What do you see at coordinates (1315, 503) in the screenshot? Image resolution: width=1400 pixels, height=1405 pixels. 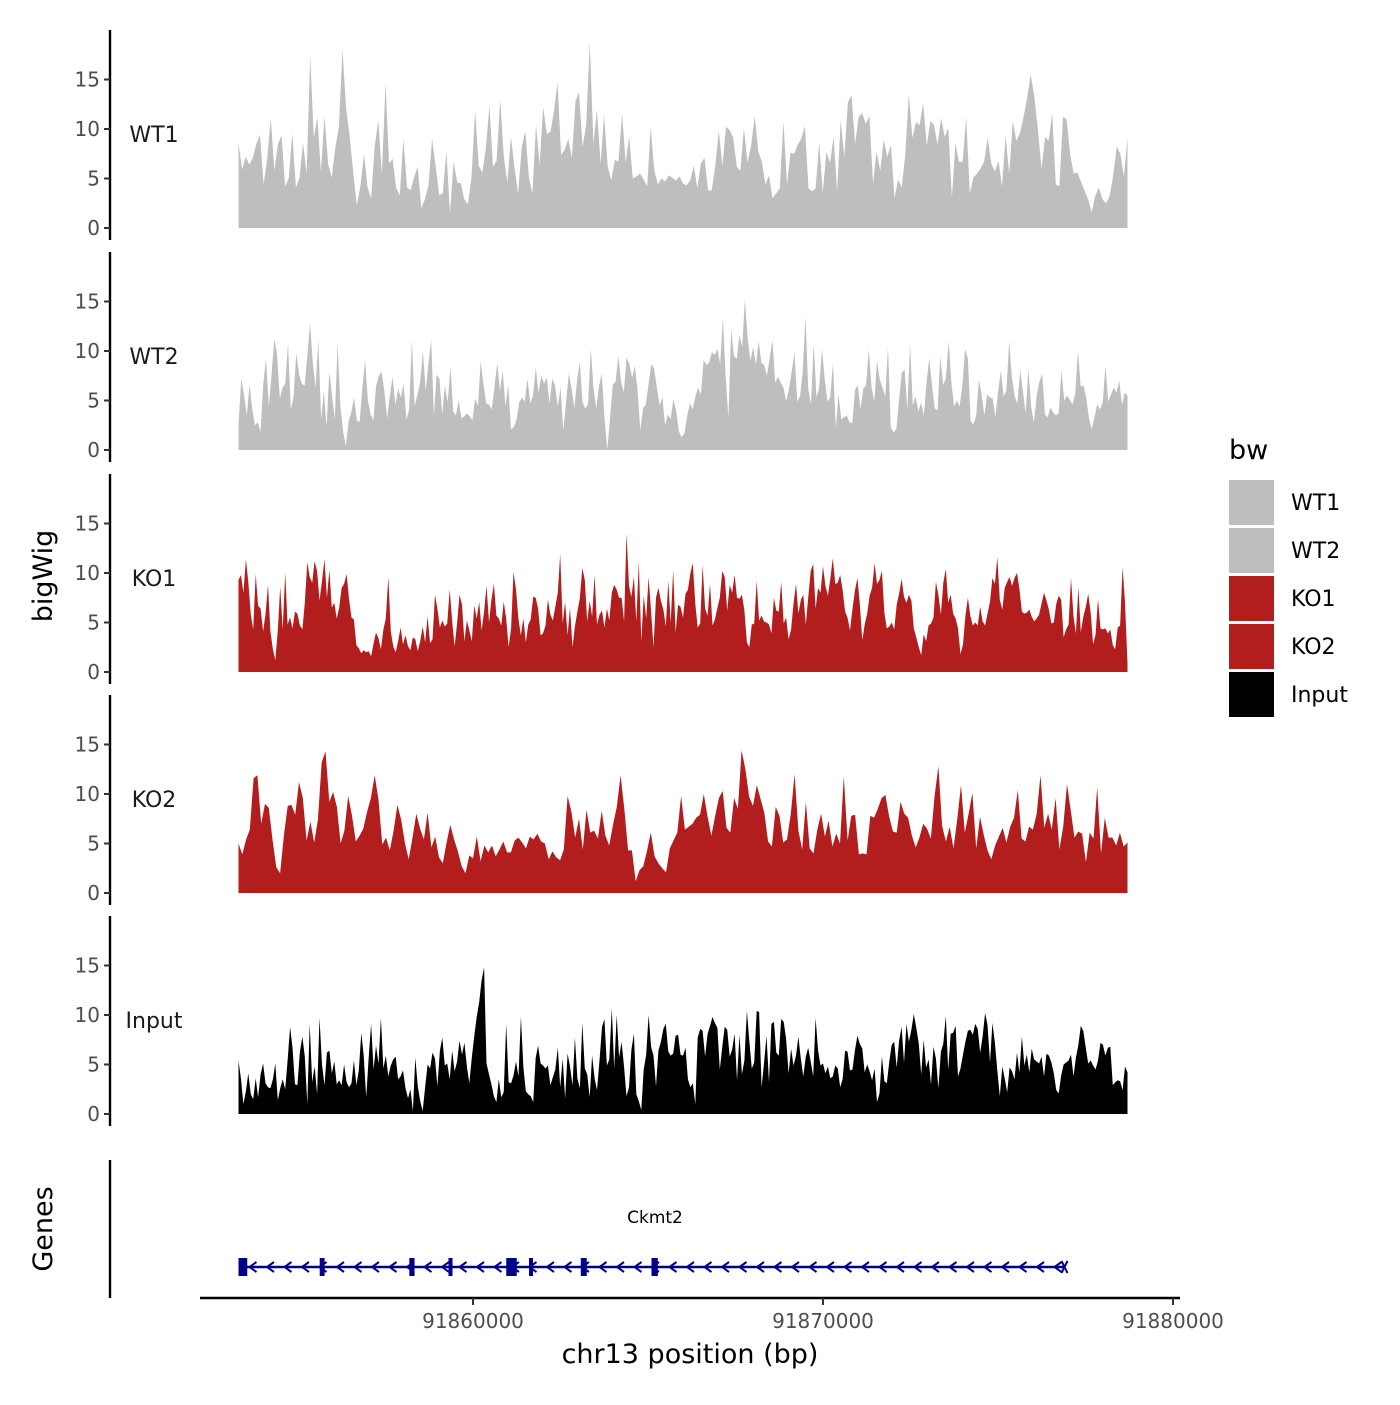 I see `legend-label-wt1: WT1` at bounding box center [1315, 503].